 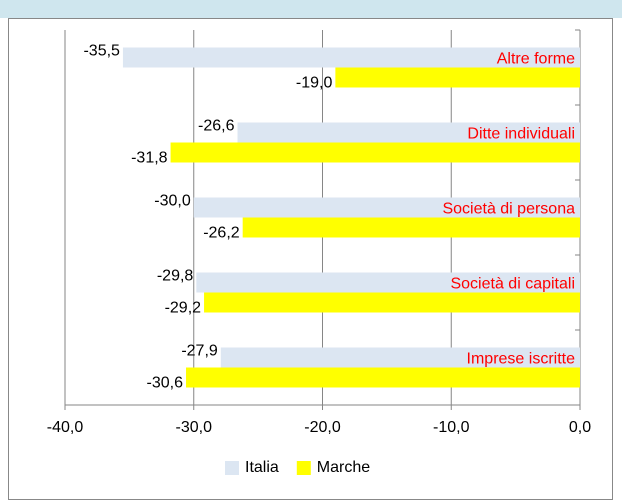 What do you see at coordinates (194, 427) in the screenshot?
I see `x-tick-label: -30,0` at bounding box center [194, 427].